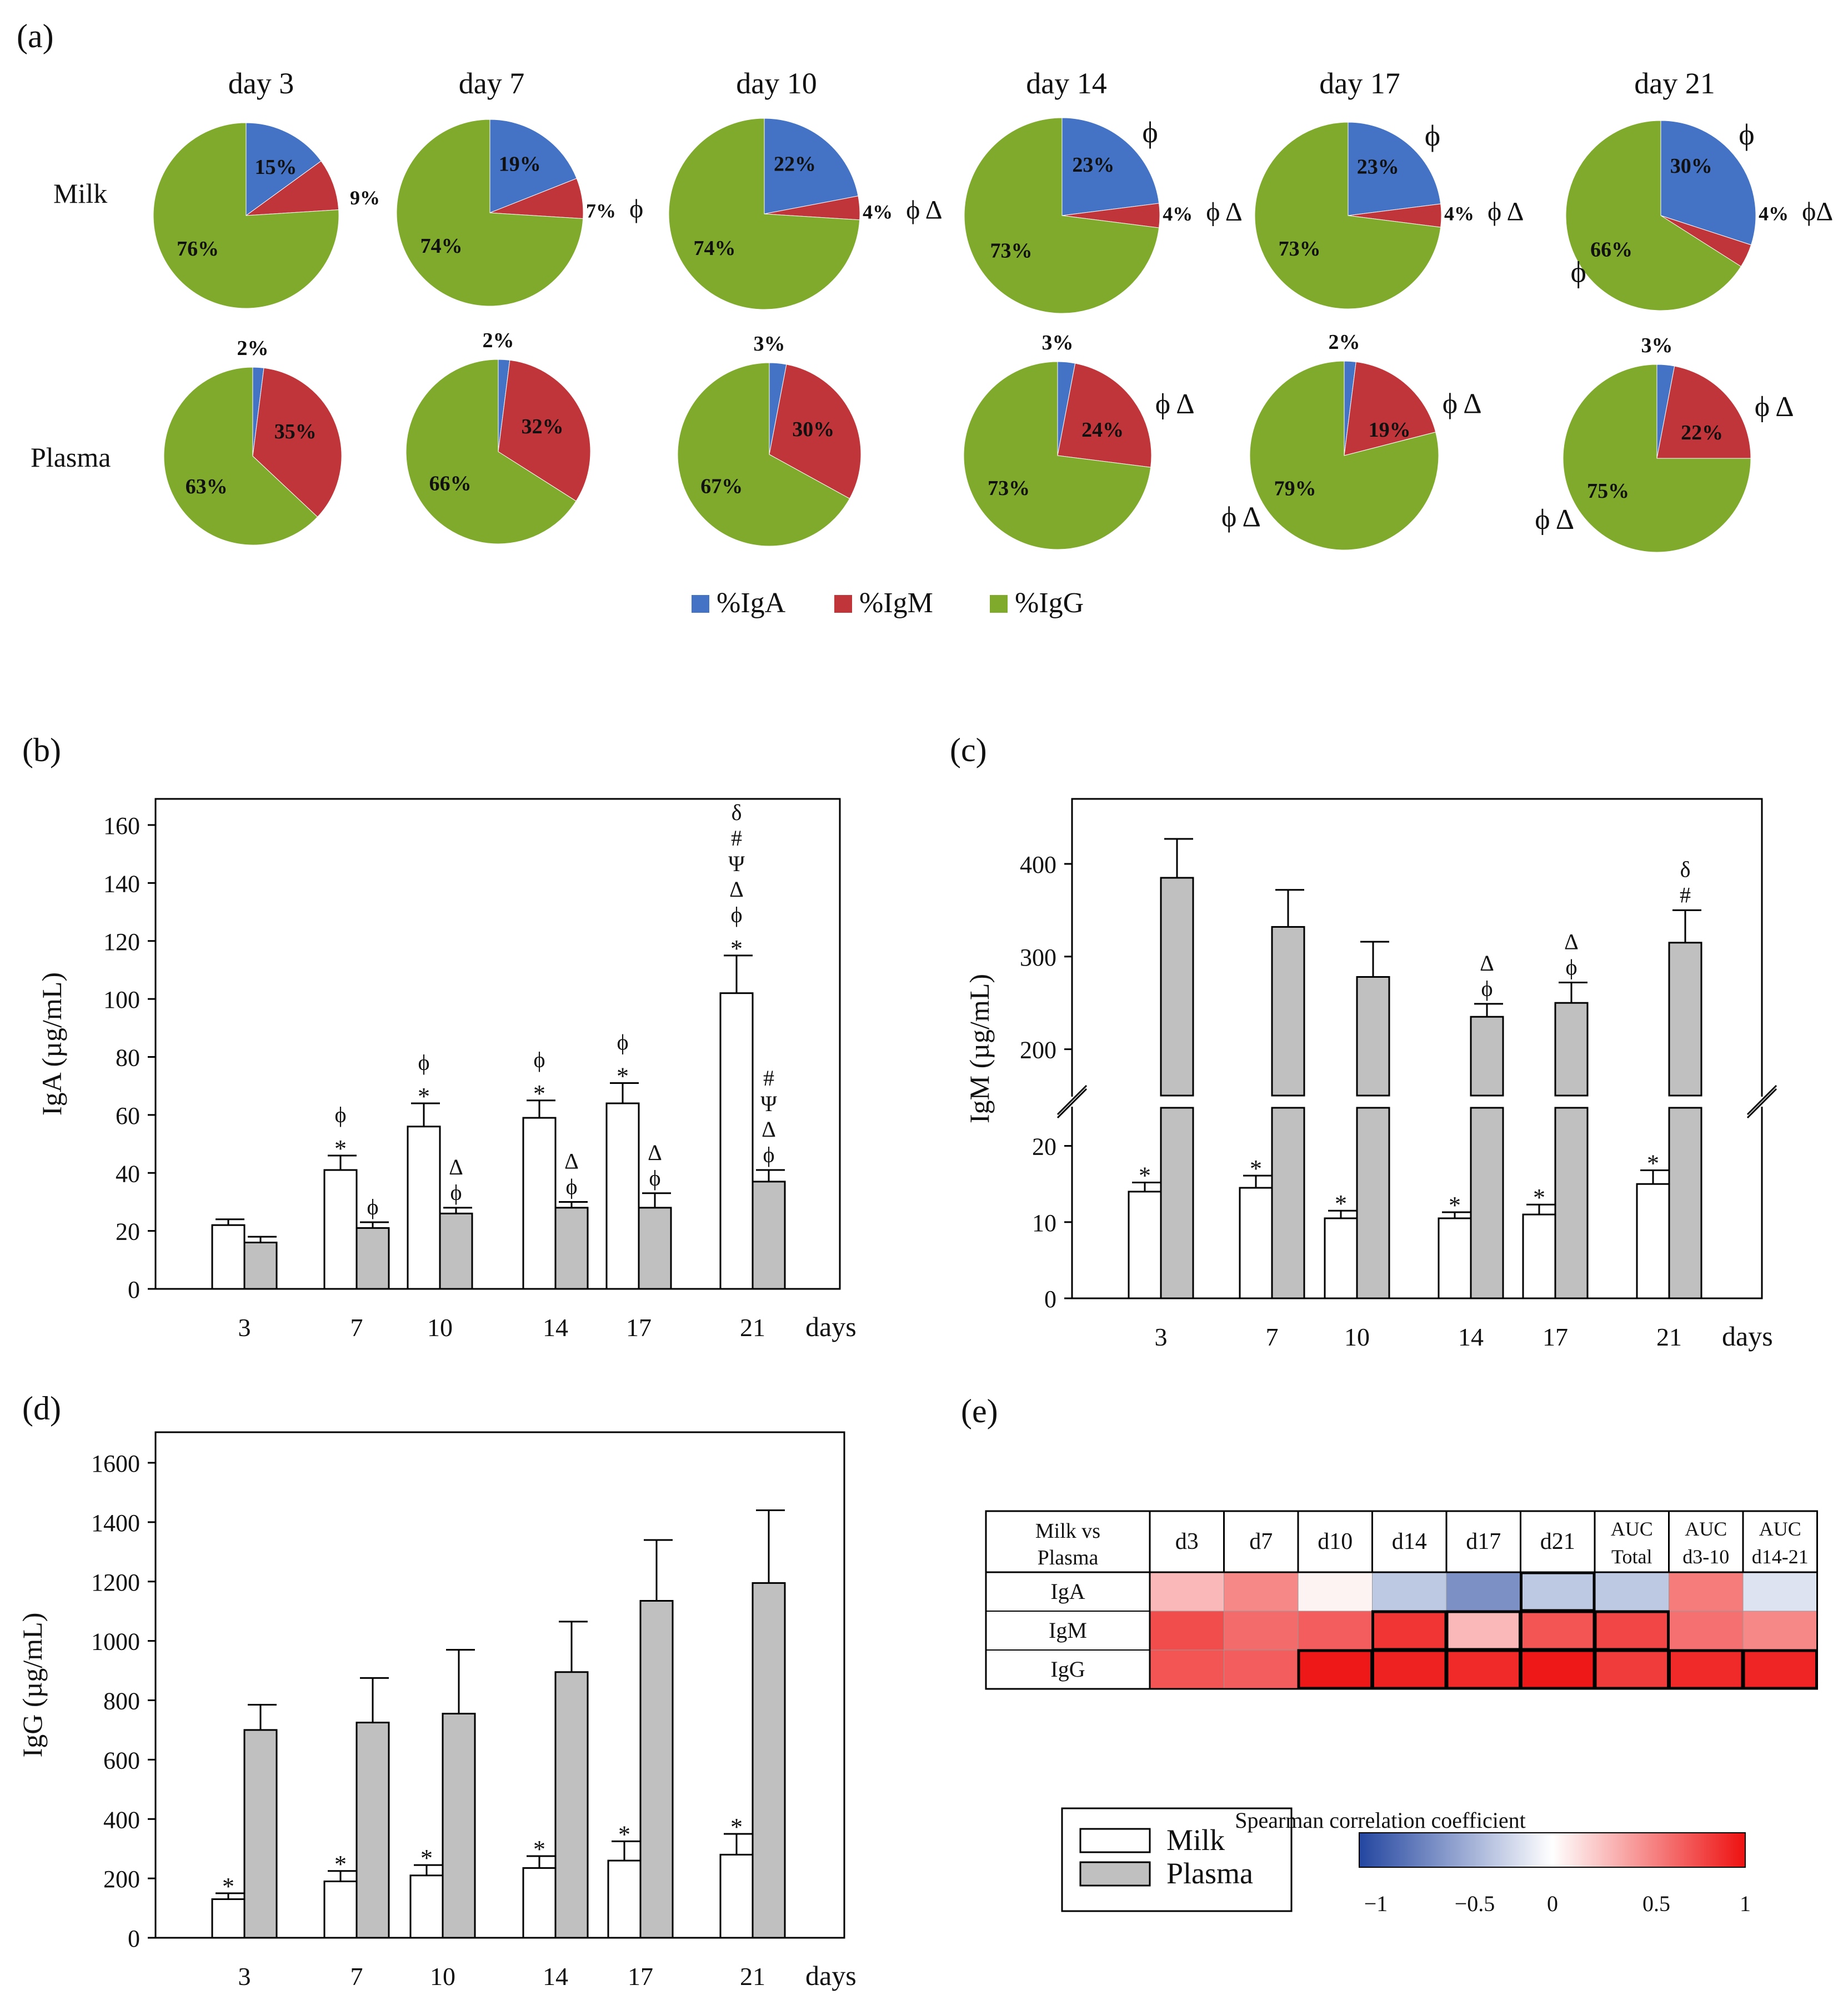 This screenshot has height=2005, width=1848. What do you see at coordinates (1611, 250) in the screenshot?
I see `pie-label-igg: 66%` at bounding box center [1611, 250].